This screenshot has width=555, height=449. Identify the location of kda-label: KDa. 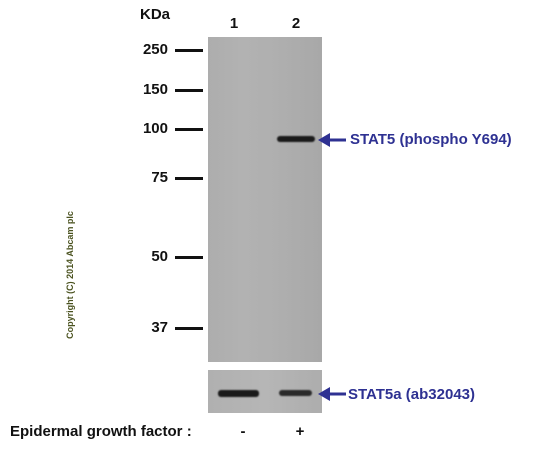
(155, 14).